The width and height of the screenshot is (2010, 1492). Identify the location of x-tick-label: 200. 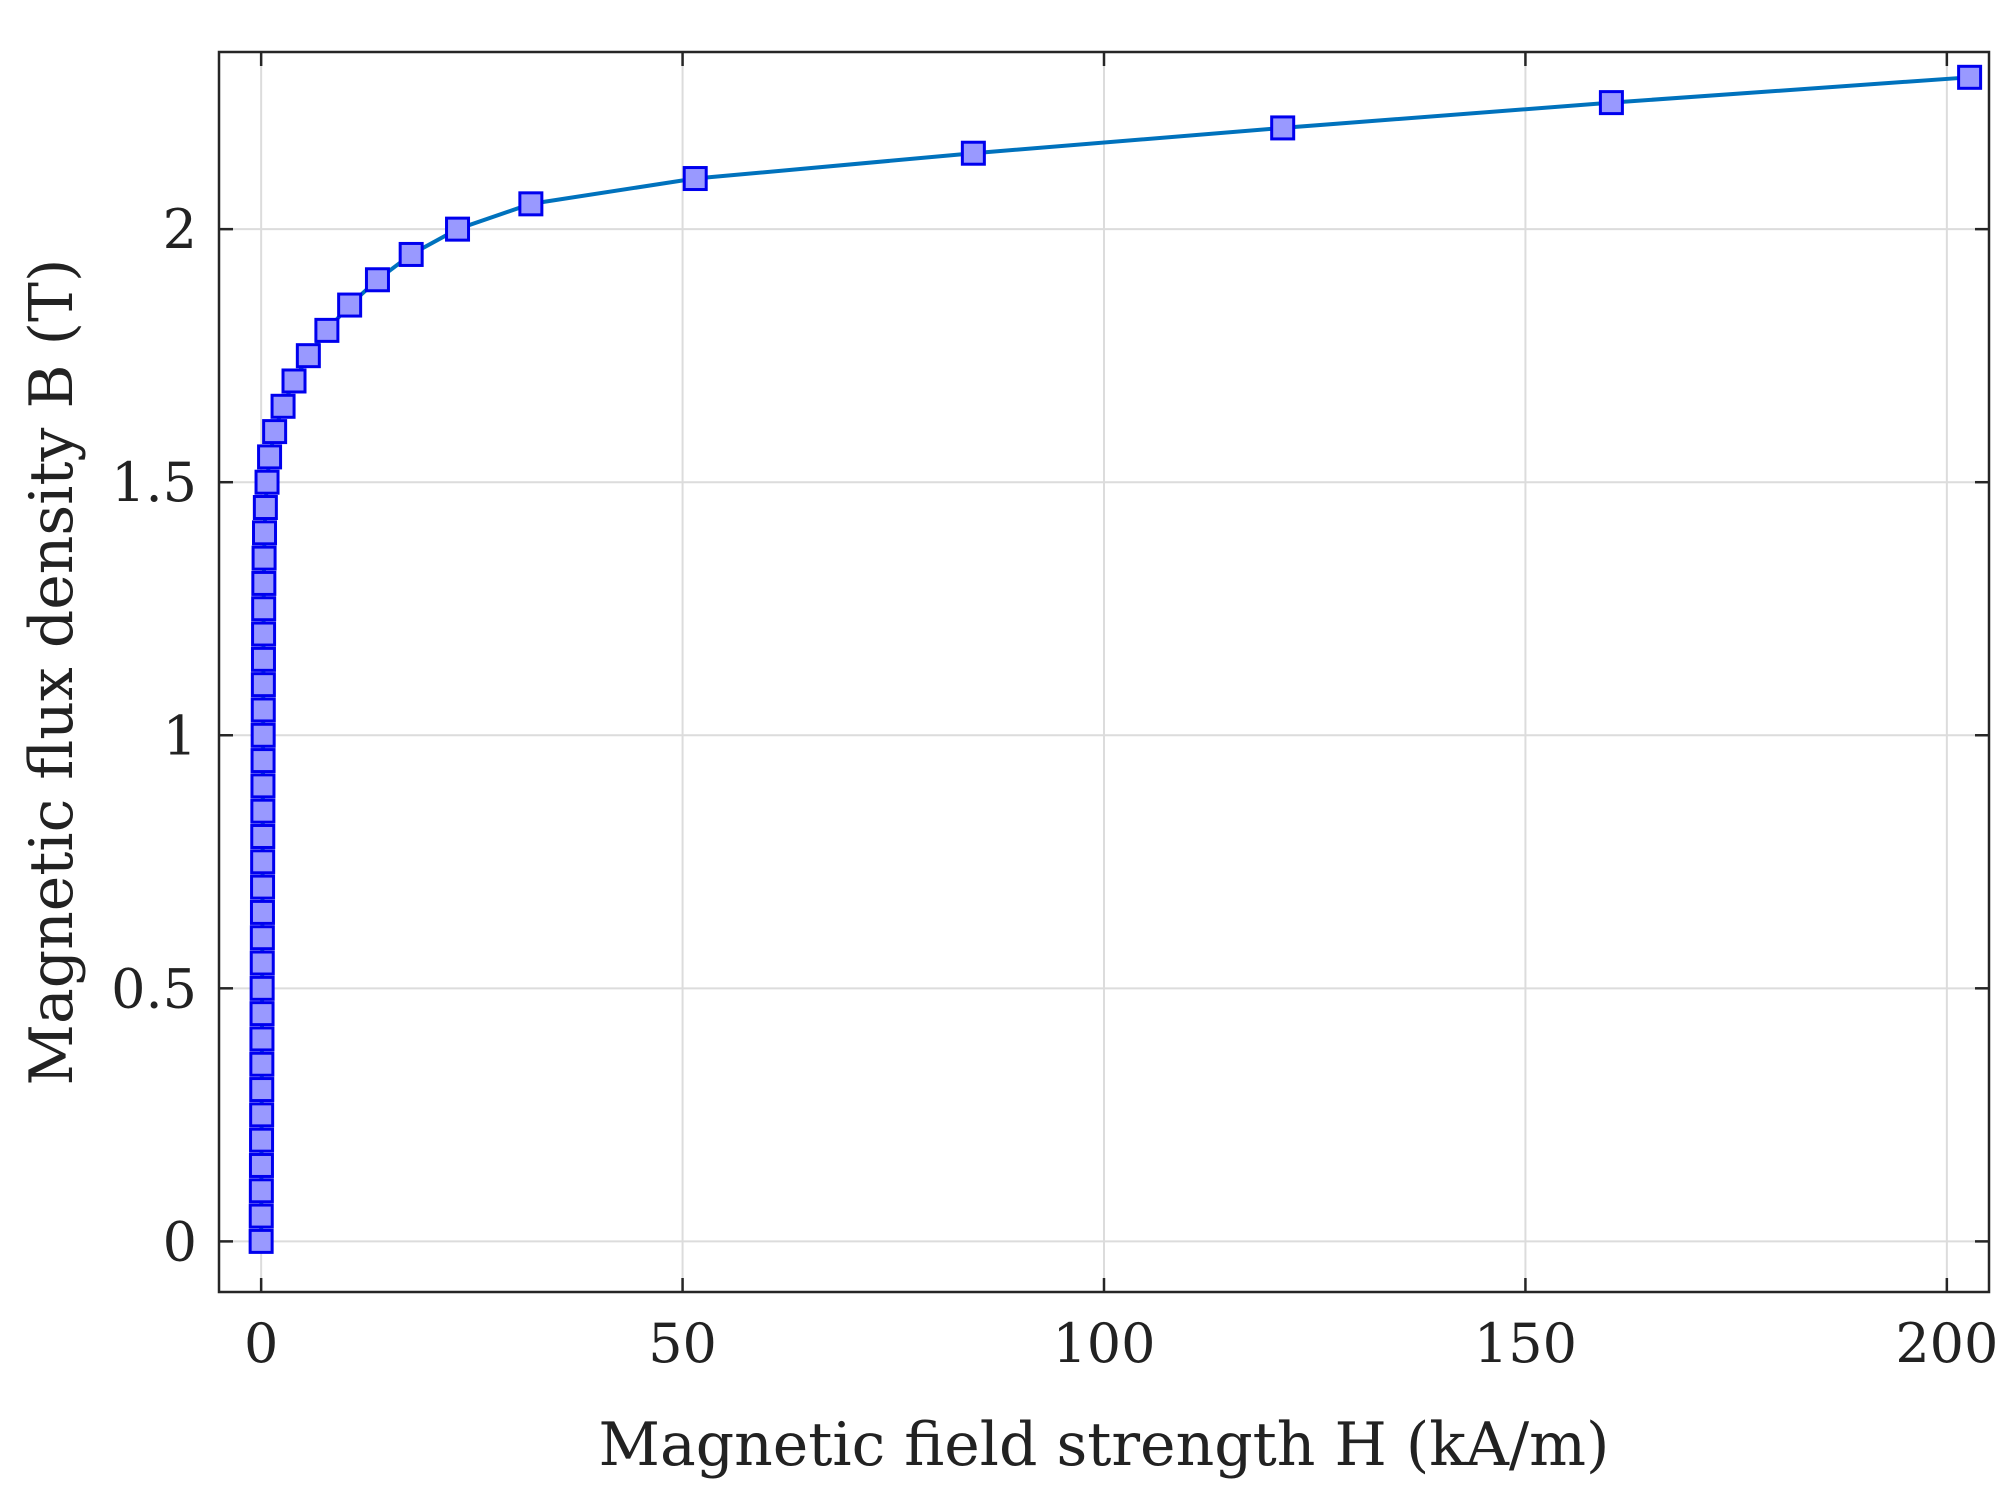
(1946, 1343).